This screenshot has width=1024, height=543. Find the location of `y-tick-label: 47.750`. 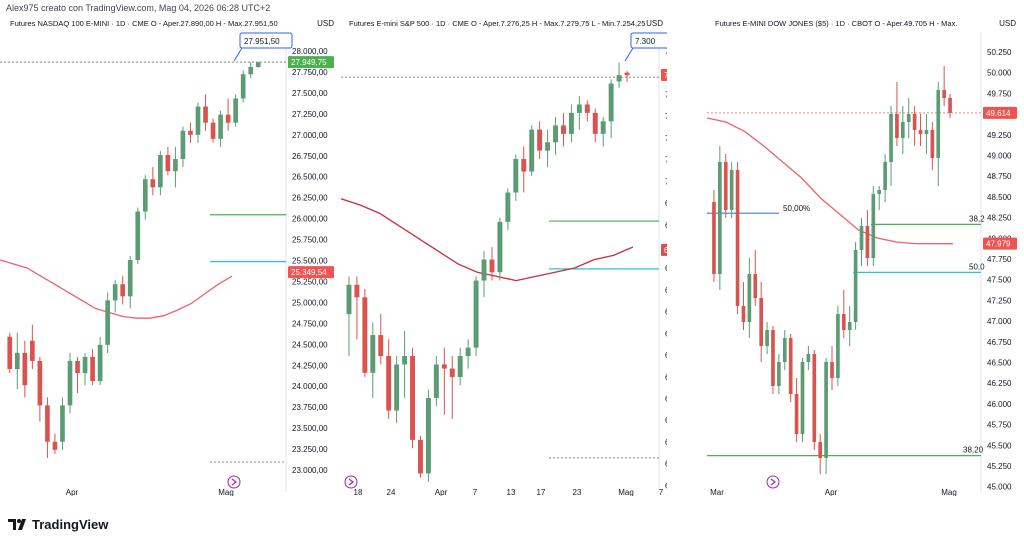

y-tick-label: 47.750 is located at coordinates (999, 259).